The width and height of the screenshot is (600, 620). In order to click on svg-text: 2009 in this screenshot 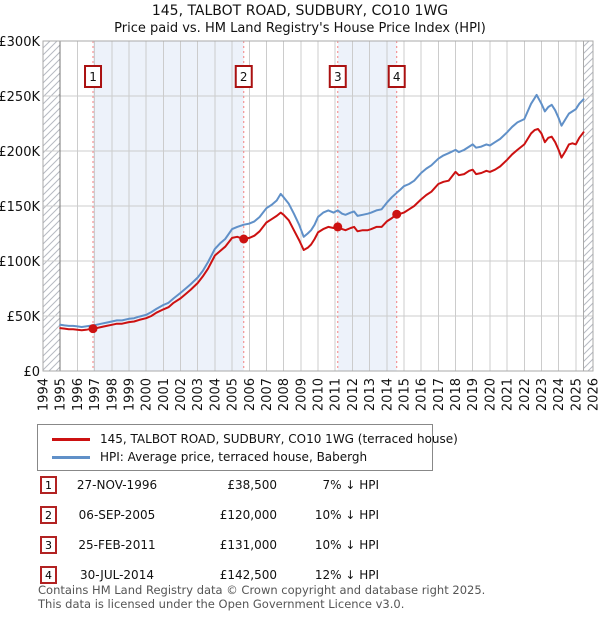, I will do `click(301, 394)`.